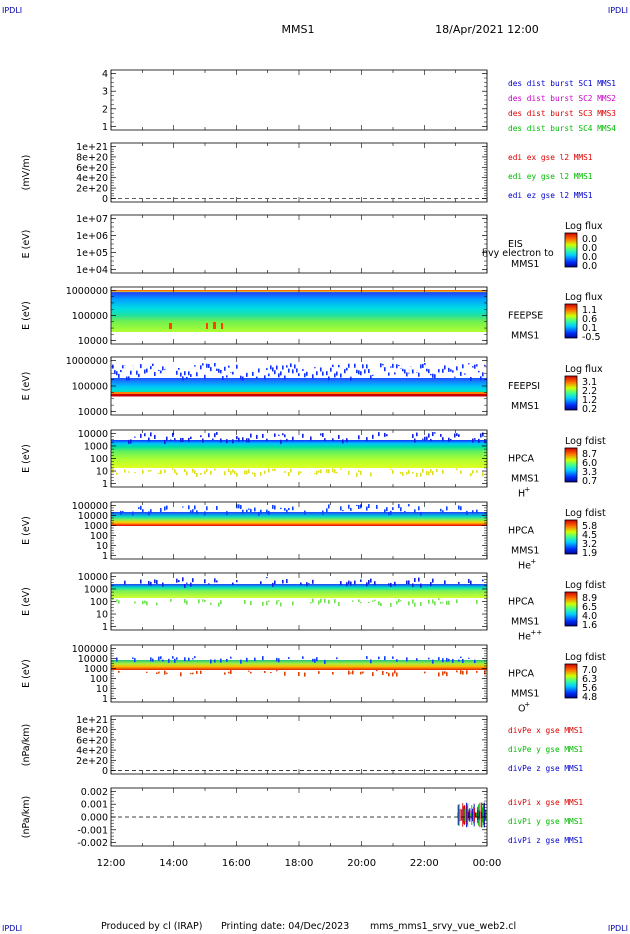  What do you see at coordinates (12, 10) in the screenshot?
I see `corner-label: IPDLI` at bounding box center [12, 10].